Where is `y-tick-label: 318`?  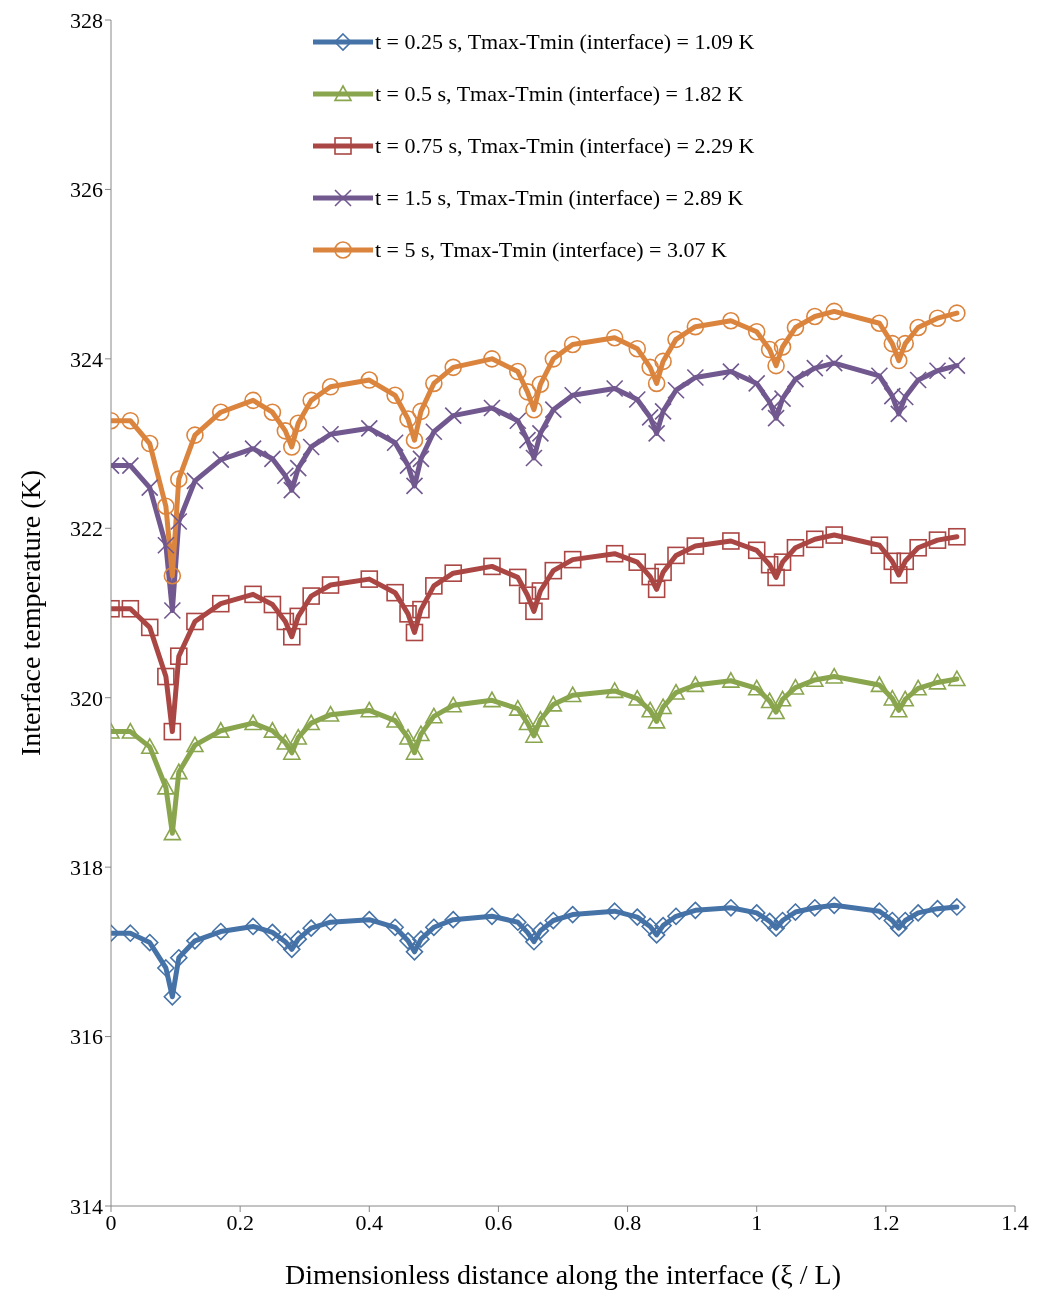
y-tick-label: 318 is located at coordinates (86, 867).